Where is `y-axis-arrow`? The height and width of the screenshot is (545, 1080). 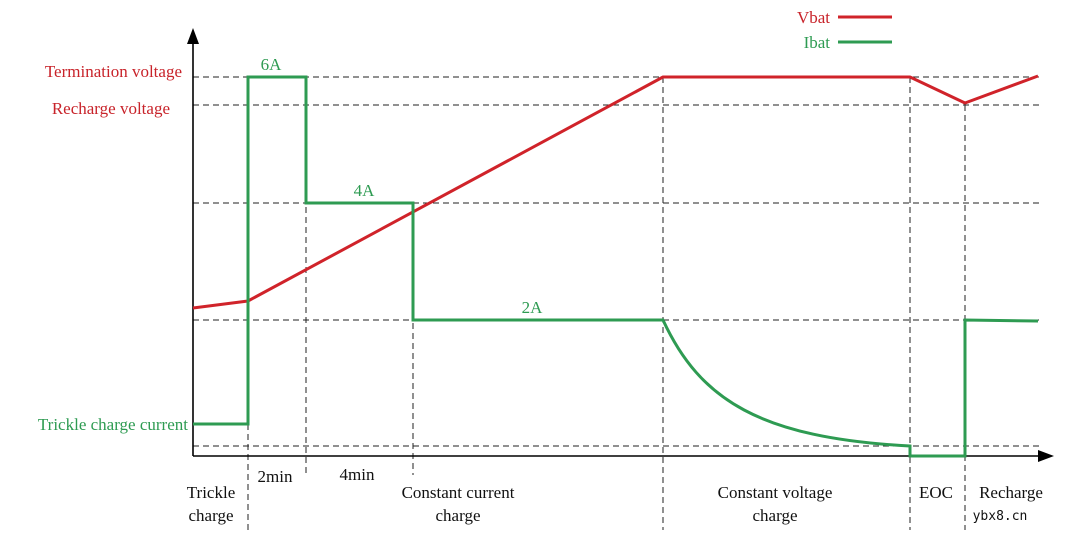 y-axis-arrow is located at coordinates (193, 36).